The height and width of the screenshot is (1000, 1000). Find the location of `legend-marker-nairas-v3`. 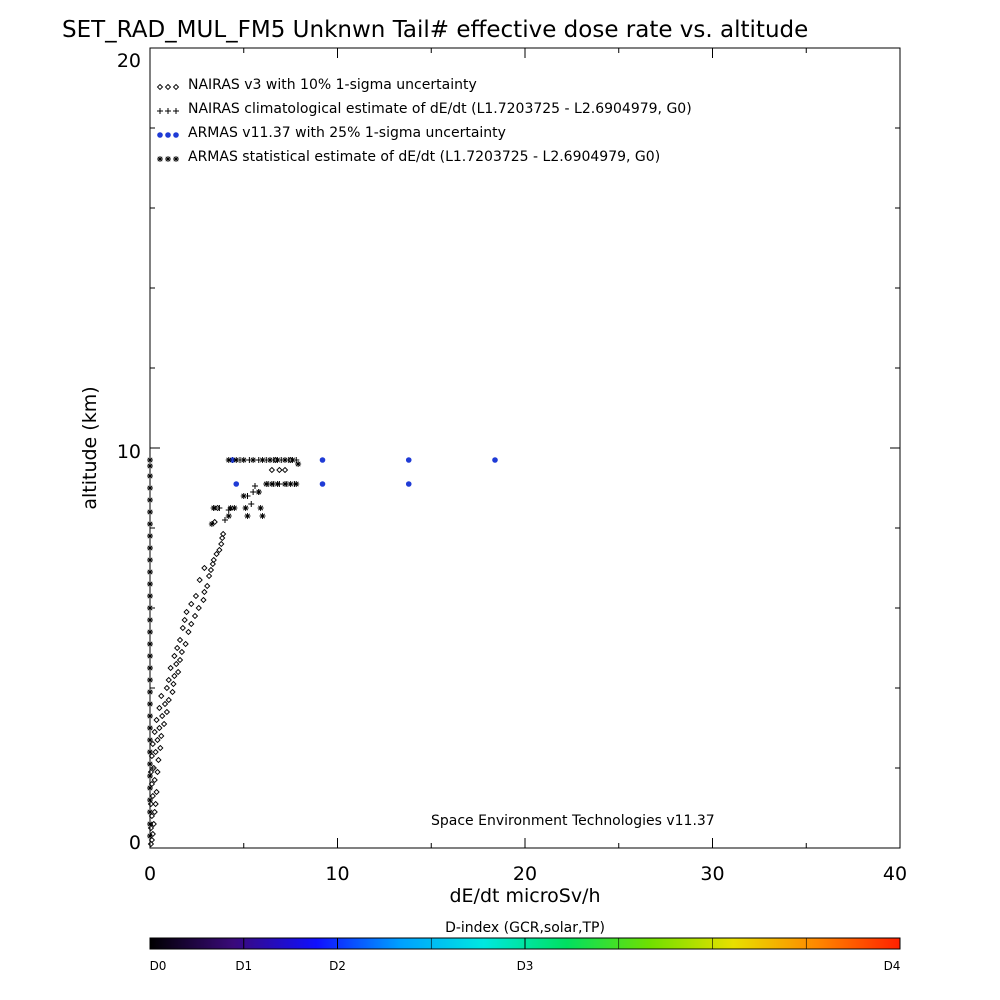

legend-marker-nairas-v3 is located at coordinates (168, 87).